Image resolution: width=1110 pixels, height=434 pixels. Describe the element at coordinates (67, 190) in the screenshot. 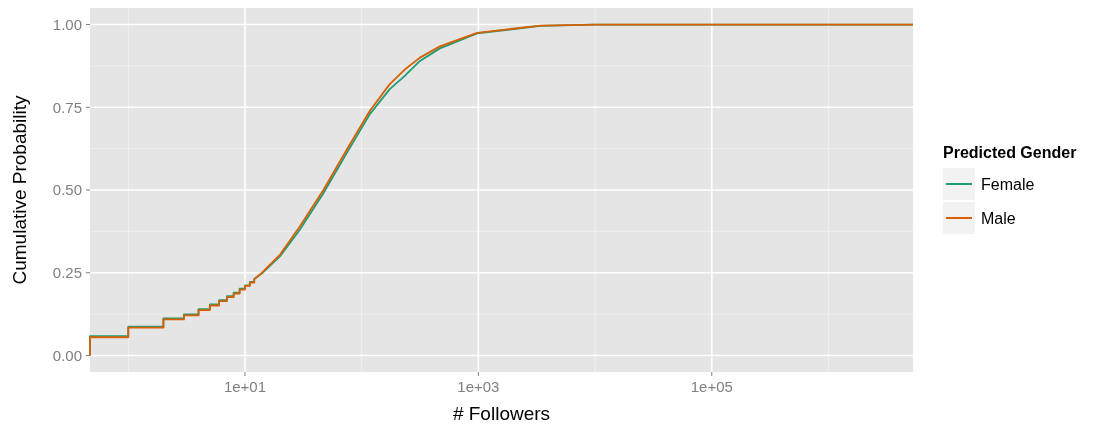

I see `y-tick-label: 0.50` at that location.